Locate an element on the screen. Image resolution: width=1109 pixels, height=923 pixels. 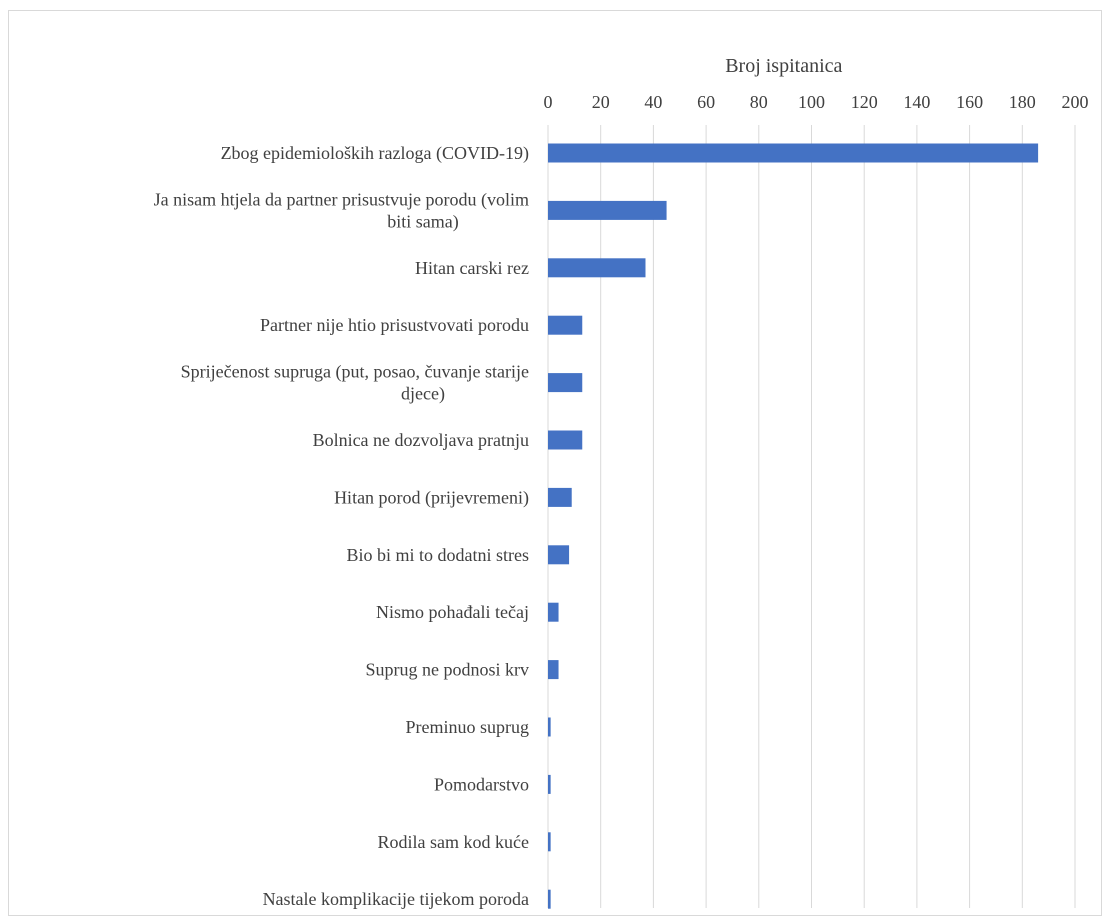
x-tick-label-5: 100 is located at coordinates (811, 102).